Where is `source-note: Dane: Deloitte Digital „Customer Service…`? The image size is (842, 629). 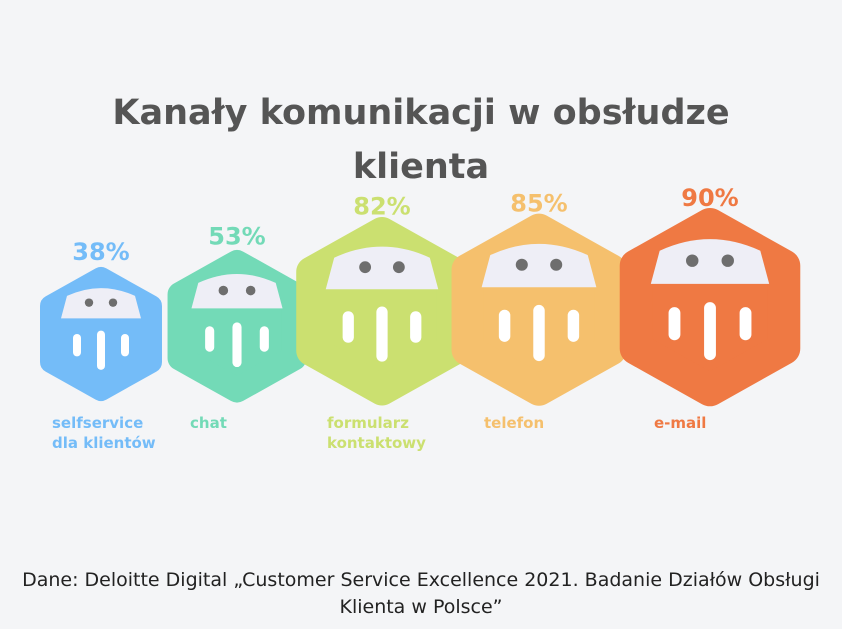 source-note: Dane: Deloitte Digital „Customer Service… is located at coordinates (421, 594).